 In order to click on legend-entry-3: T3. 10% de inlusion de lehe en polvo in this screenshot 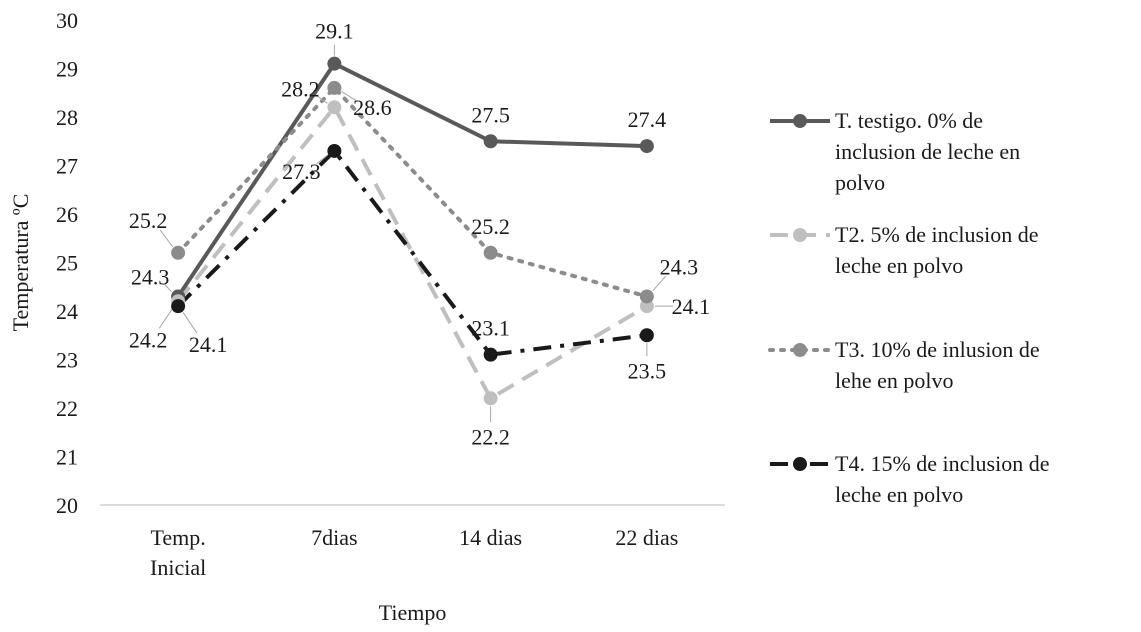, I will do `click(937, 365)`.